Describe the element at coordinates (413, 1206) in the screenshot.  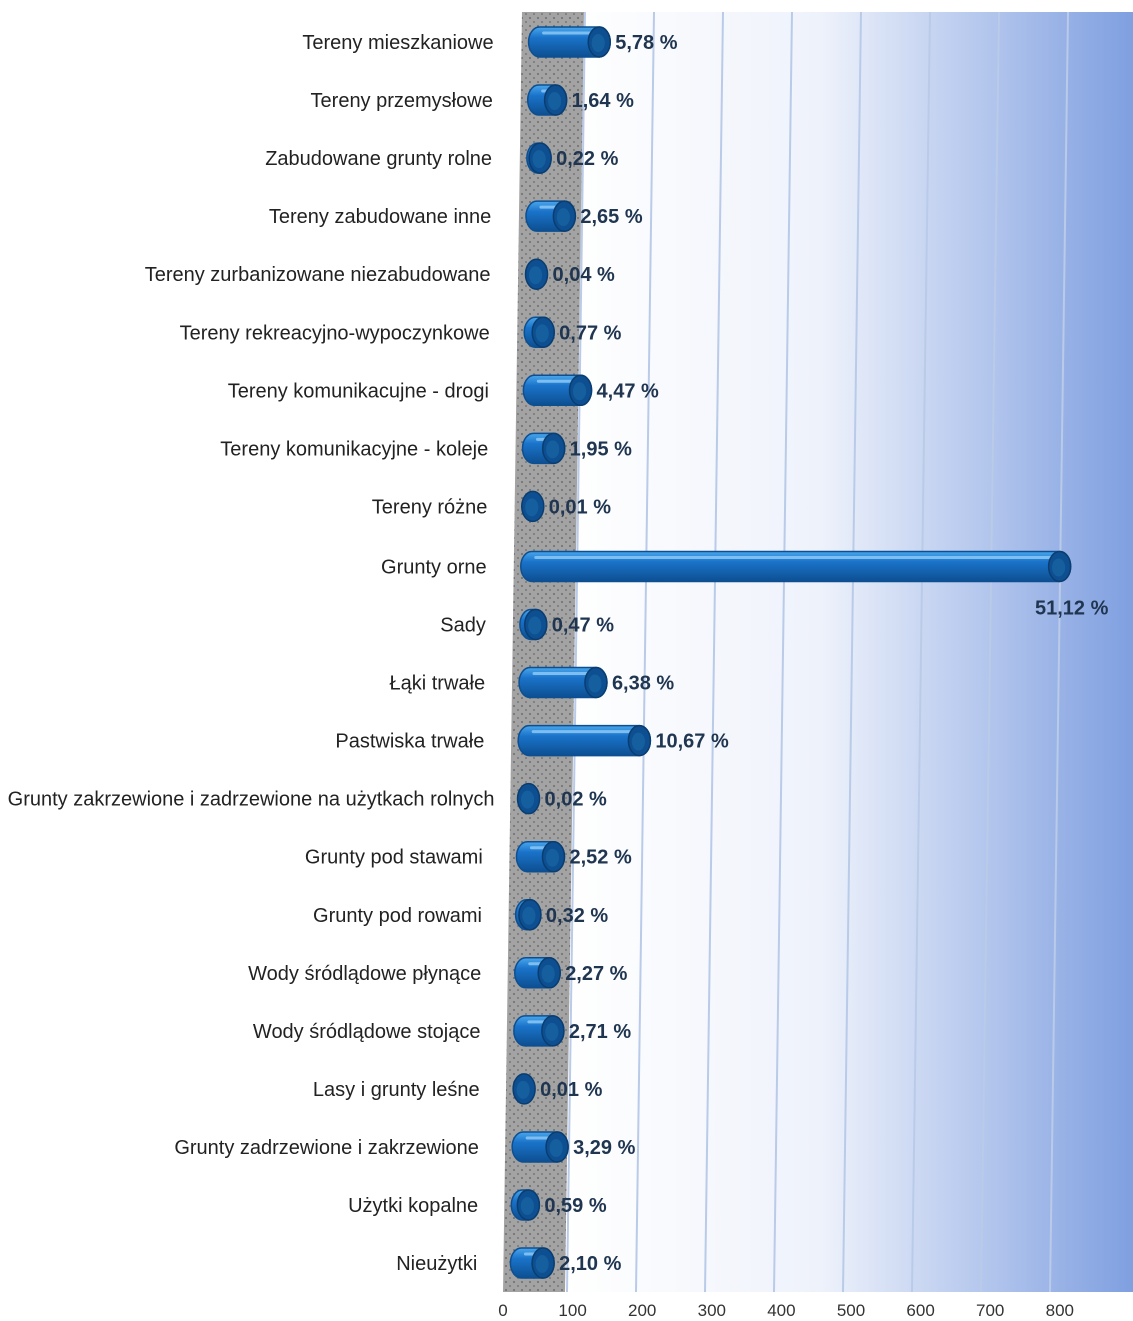
I see `category-label: Użytki kopalne` at that location.